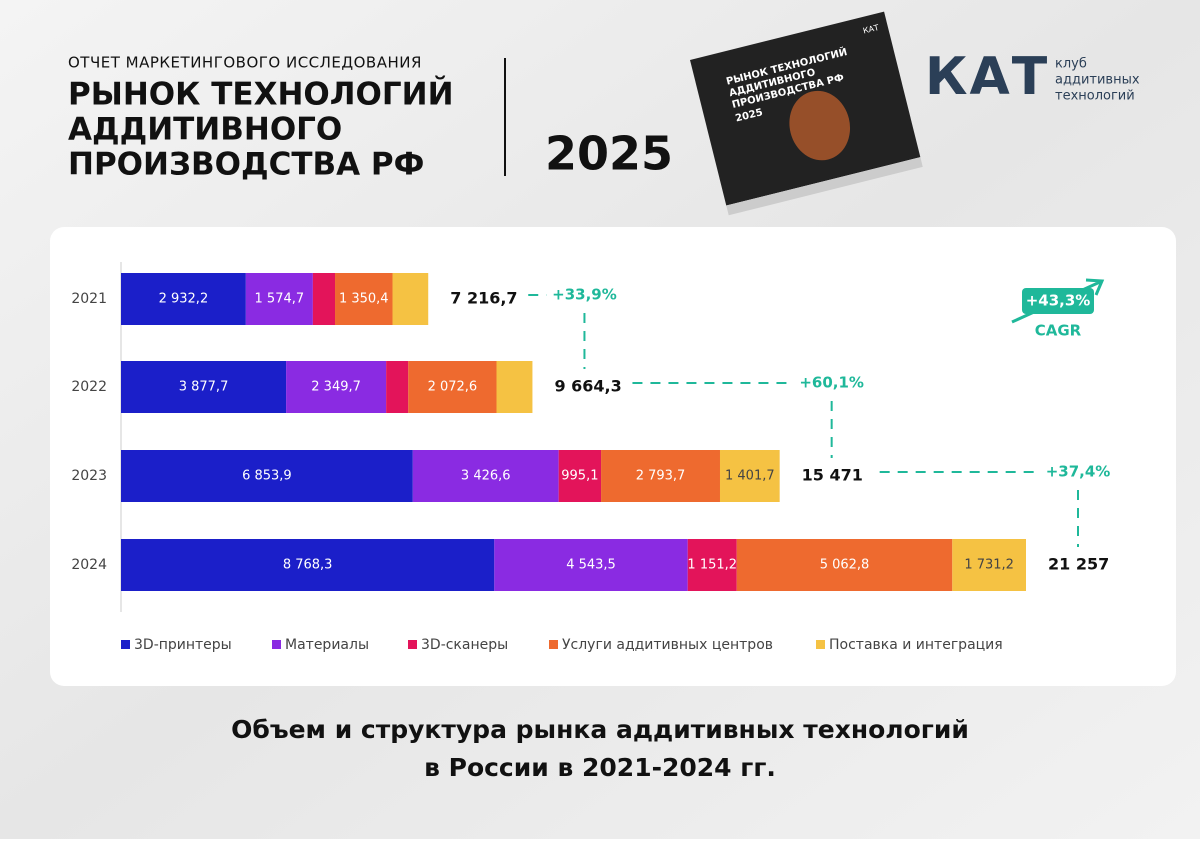 Image resolution: width=1200 pixels, height=843 pixels. I want to click on growth-label: +37,4%, so click(1078, 472).